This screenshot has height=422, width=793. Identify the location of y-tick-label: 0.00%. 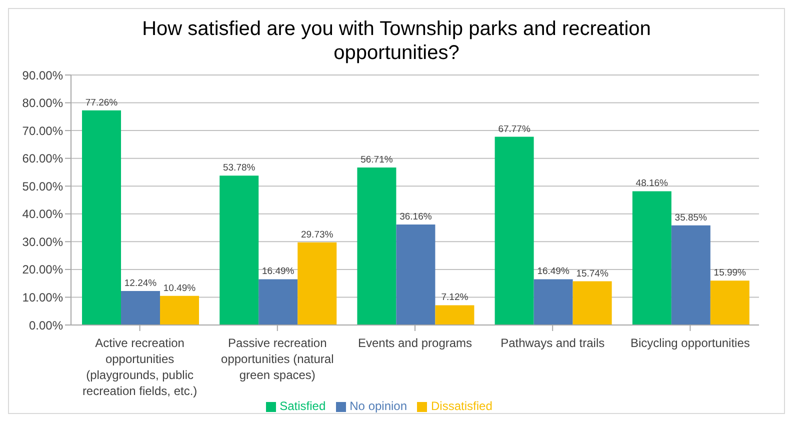
(46, 325).